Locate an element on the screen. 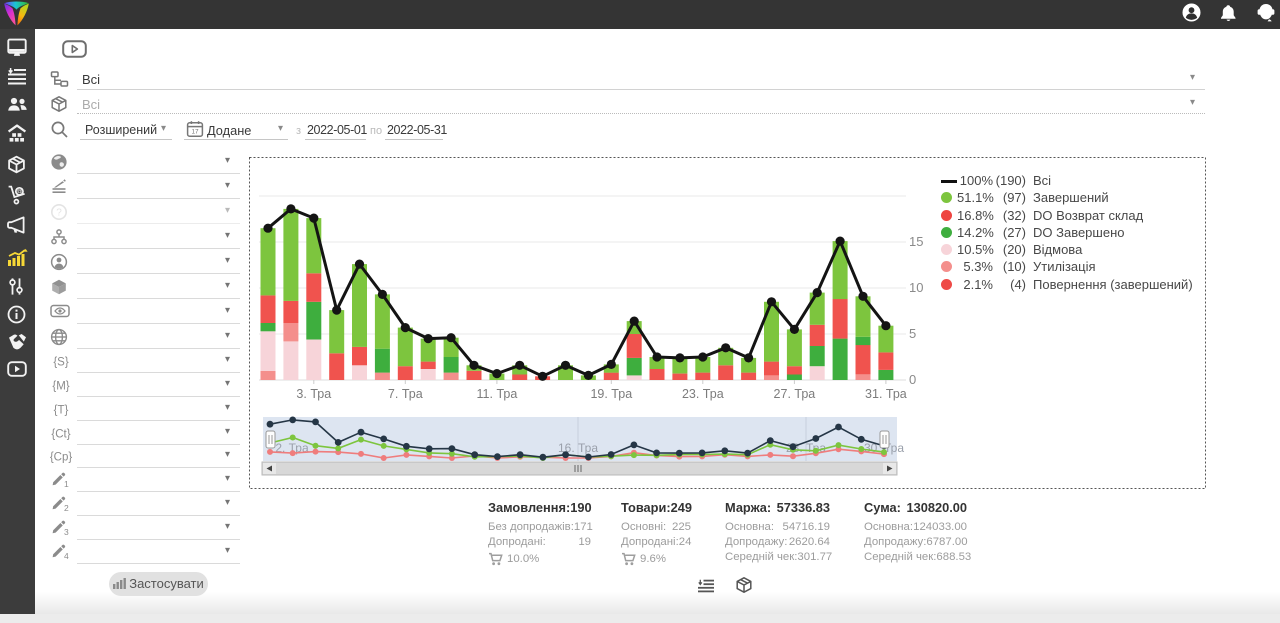 Image resolution: width=1280 pixels, height=623 pixels. svg-text: {Cp} is located at coordinates (61, 457).